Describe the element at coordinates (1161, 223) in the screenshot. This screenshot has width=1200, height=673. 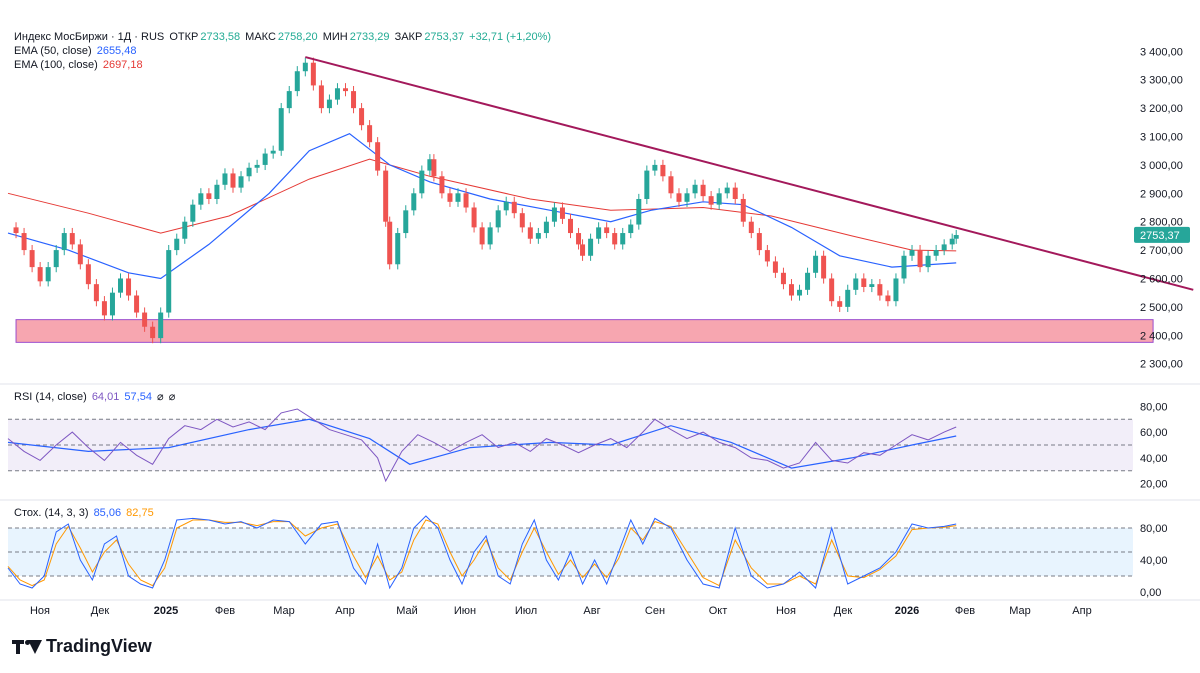
I see `price-tick-label: 2 800,00` at that location.